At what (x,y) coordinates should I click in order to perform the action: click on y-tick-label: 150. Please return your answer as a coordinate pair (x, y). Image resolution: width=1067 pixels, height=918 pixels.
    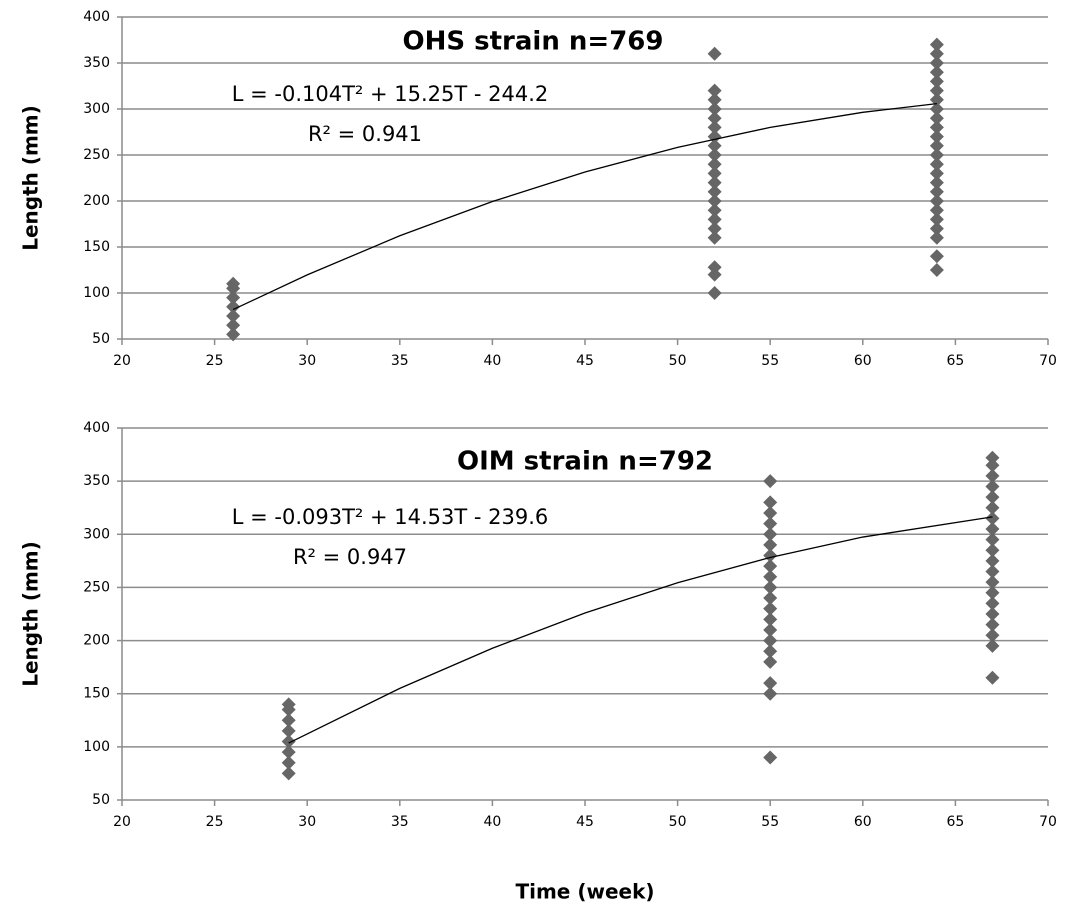
    Looking at the image, I should click on (96, 694).